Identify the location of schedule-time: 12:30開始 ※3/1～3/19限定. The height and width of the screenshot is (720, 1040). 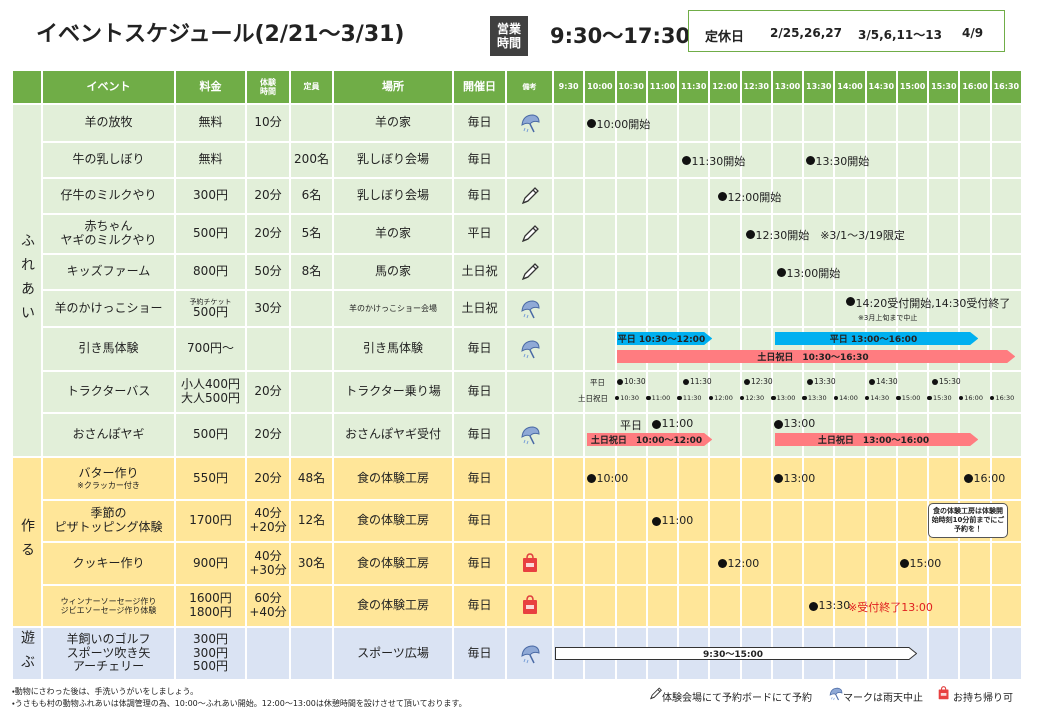
(830, 236).